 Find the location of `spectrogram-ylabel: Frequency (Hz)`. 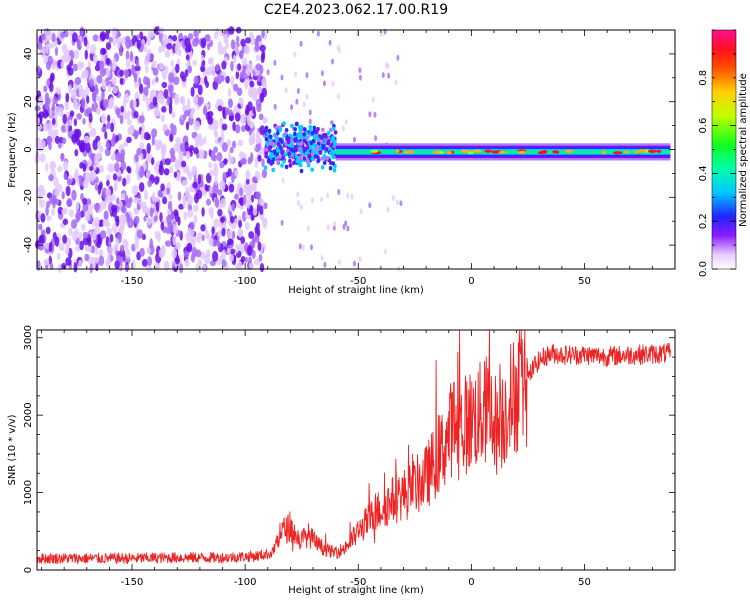

spectrogram-ylabel: Frequency (Hz) is located at coordinates (12, 150).